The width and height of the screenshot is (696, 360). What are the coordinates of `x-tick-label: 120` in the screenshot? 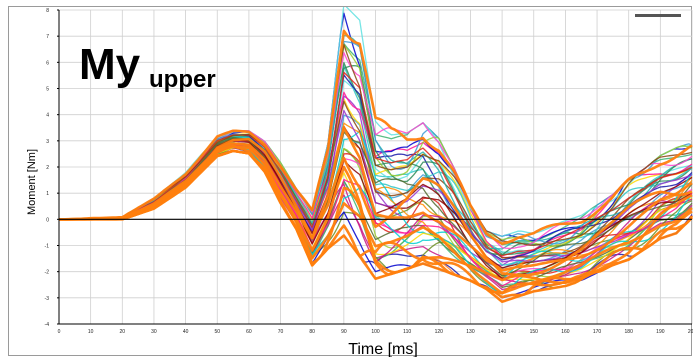 It's located at (439, 332).